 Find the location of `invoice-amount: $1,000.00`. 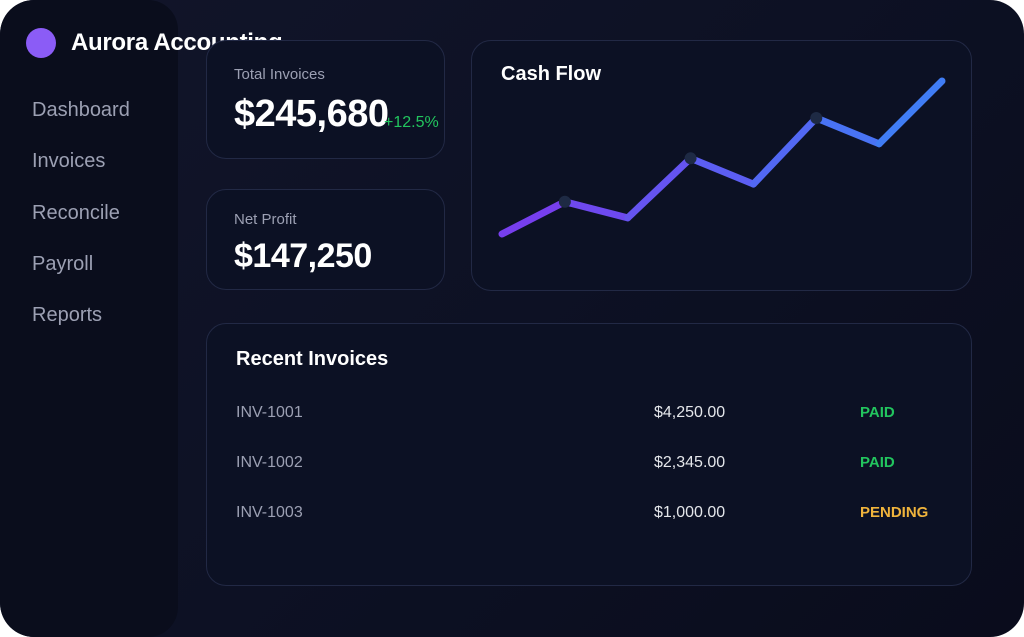

invoice-amount: $1,000.00 is located at coordinates (690, 512).